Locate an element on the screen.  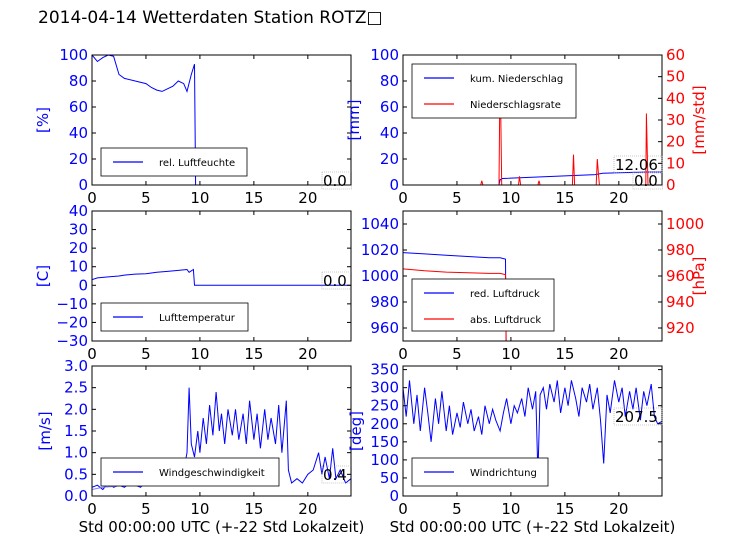
y2-tick-label: 40 is located at coordinates (675, 98).